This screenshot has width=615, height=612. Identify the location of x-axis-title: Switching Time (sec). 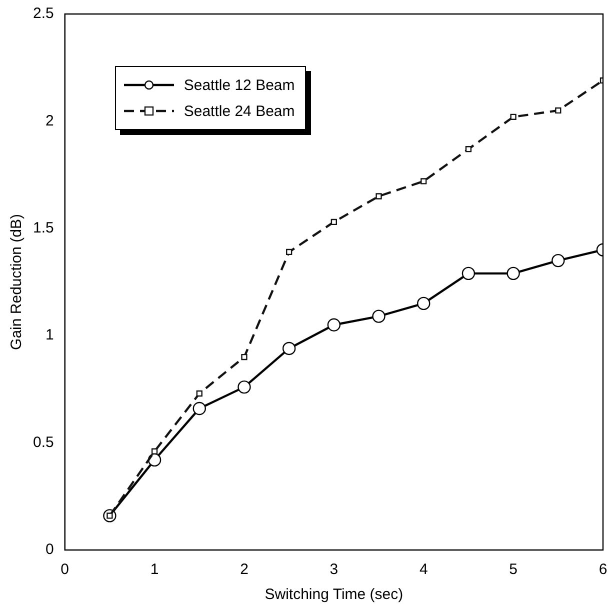
(334, 595).